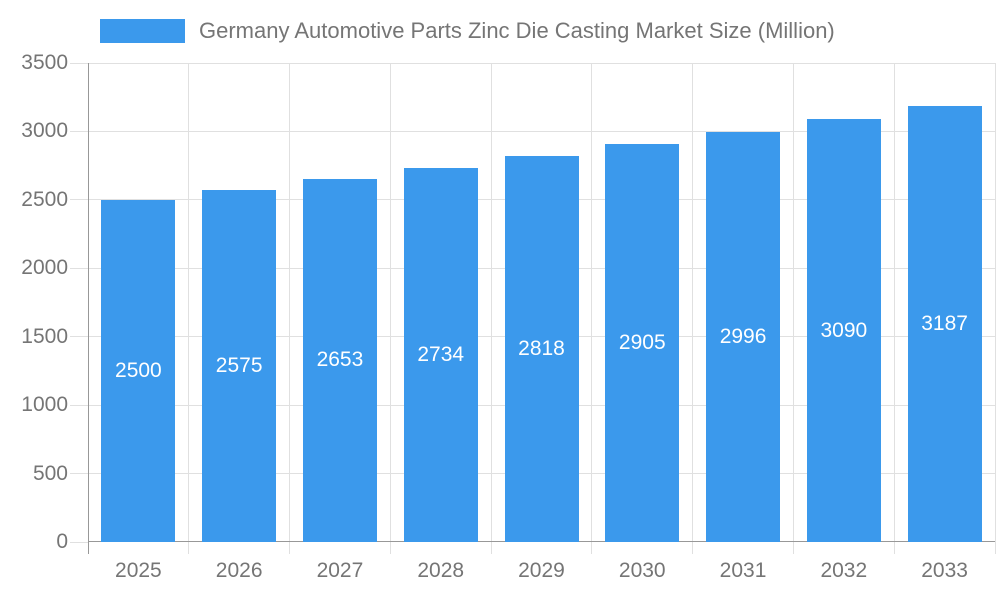  I want to click on x-tick-label: 2029, so click(541, 570).